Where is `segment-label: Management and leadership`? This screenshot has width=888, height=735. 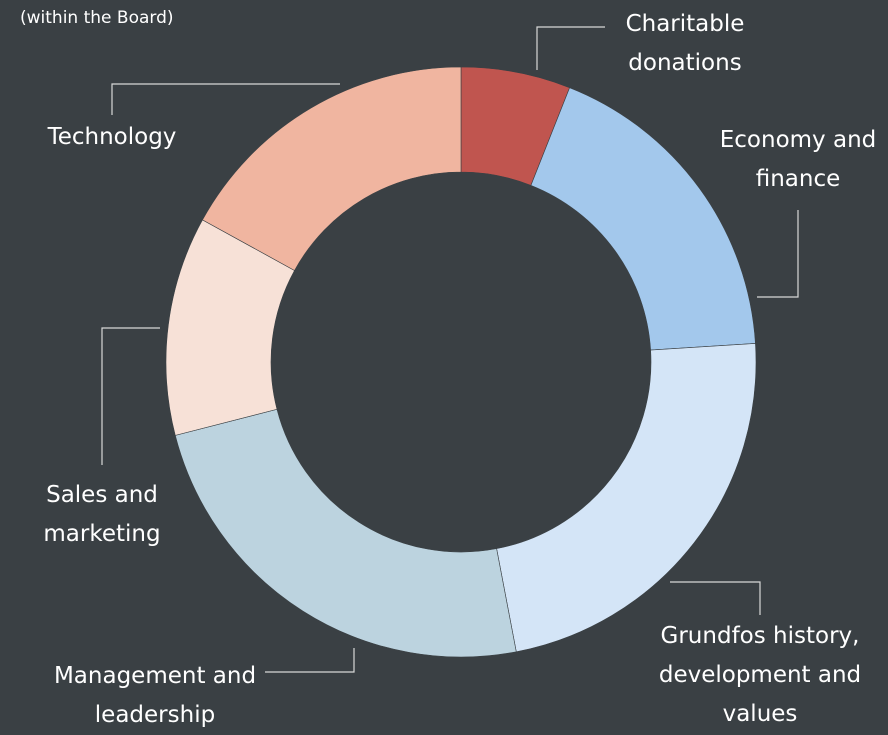 segment-label: Management and leadership is located at coordinates (155, 695).